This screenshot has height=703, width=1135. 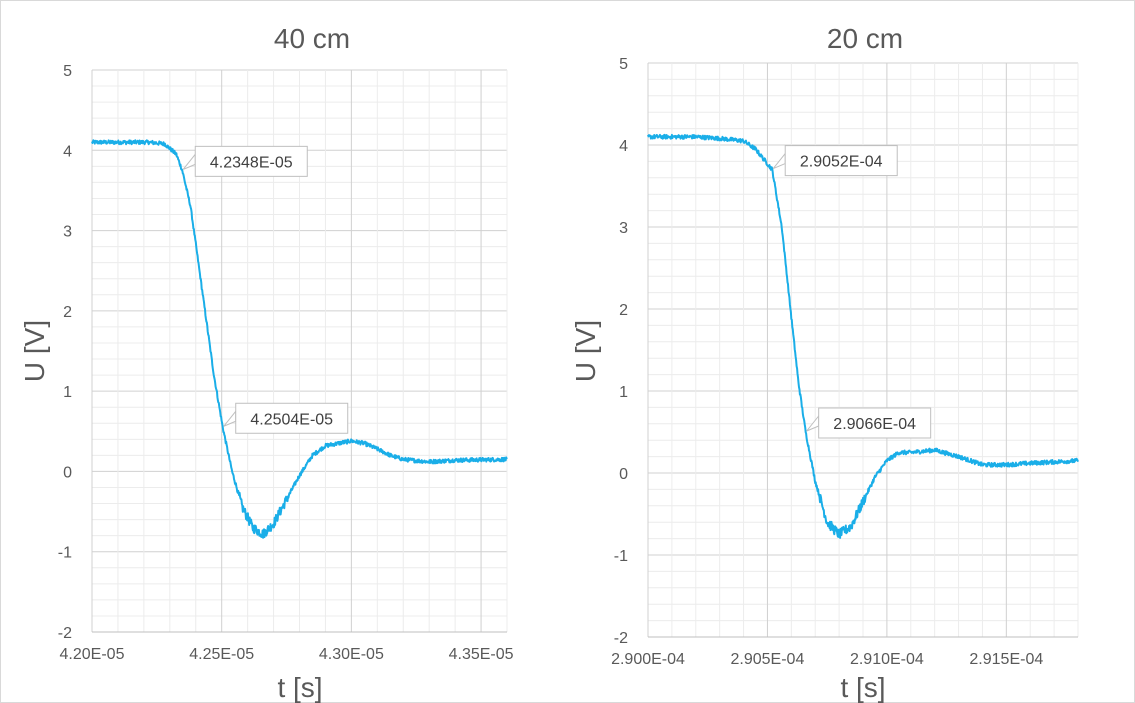 I want to click on chart-40cm-x-tick-label: 4.30E-05, so click(x=351, y=654).